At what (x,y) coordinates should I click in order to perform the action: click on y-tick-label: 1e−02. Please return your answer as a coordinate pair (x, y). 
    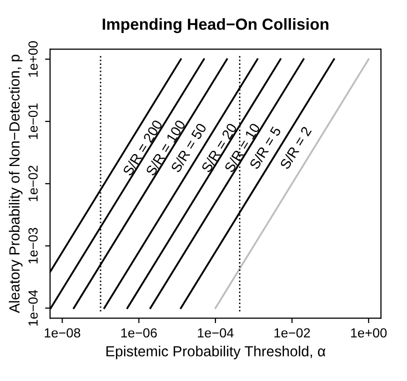
    Looking at the image, I should click on (33, 184).